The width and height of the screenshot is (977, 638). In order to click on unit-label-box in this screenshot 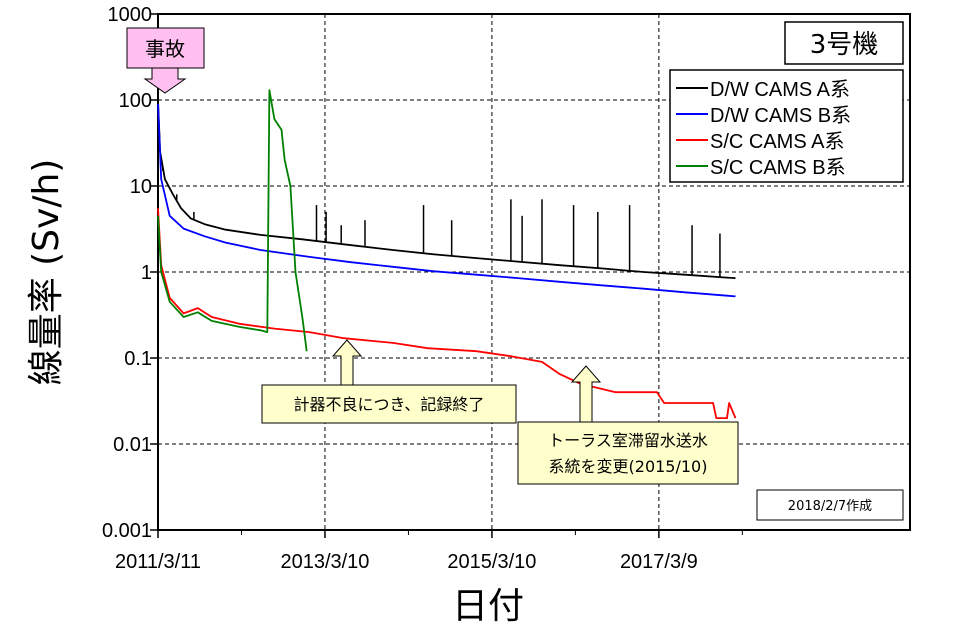, I will do `click(844, 43)`.